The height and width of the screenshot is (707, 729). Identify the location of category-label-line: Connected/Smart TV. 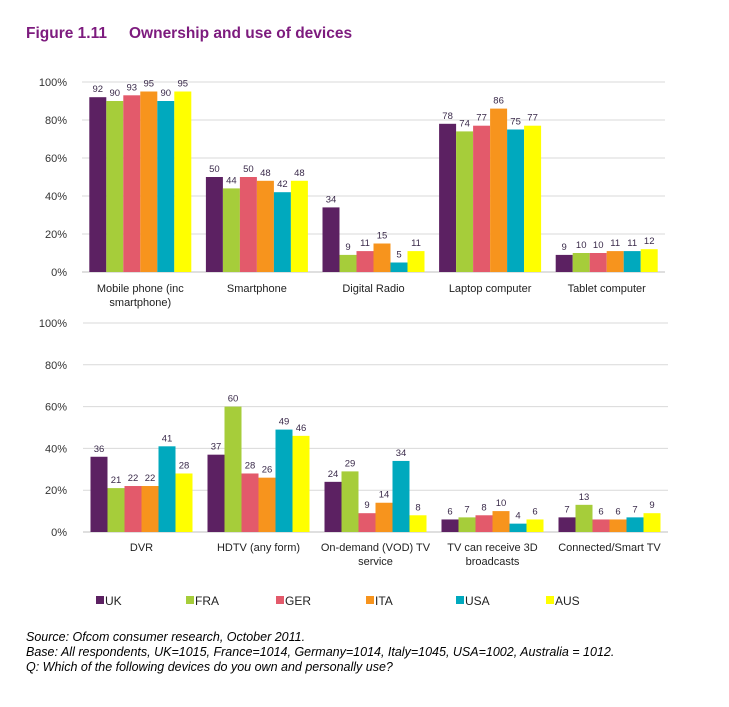
(609, 548).